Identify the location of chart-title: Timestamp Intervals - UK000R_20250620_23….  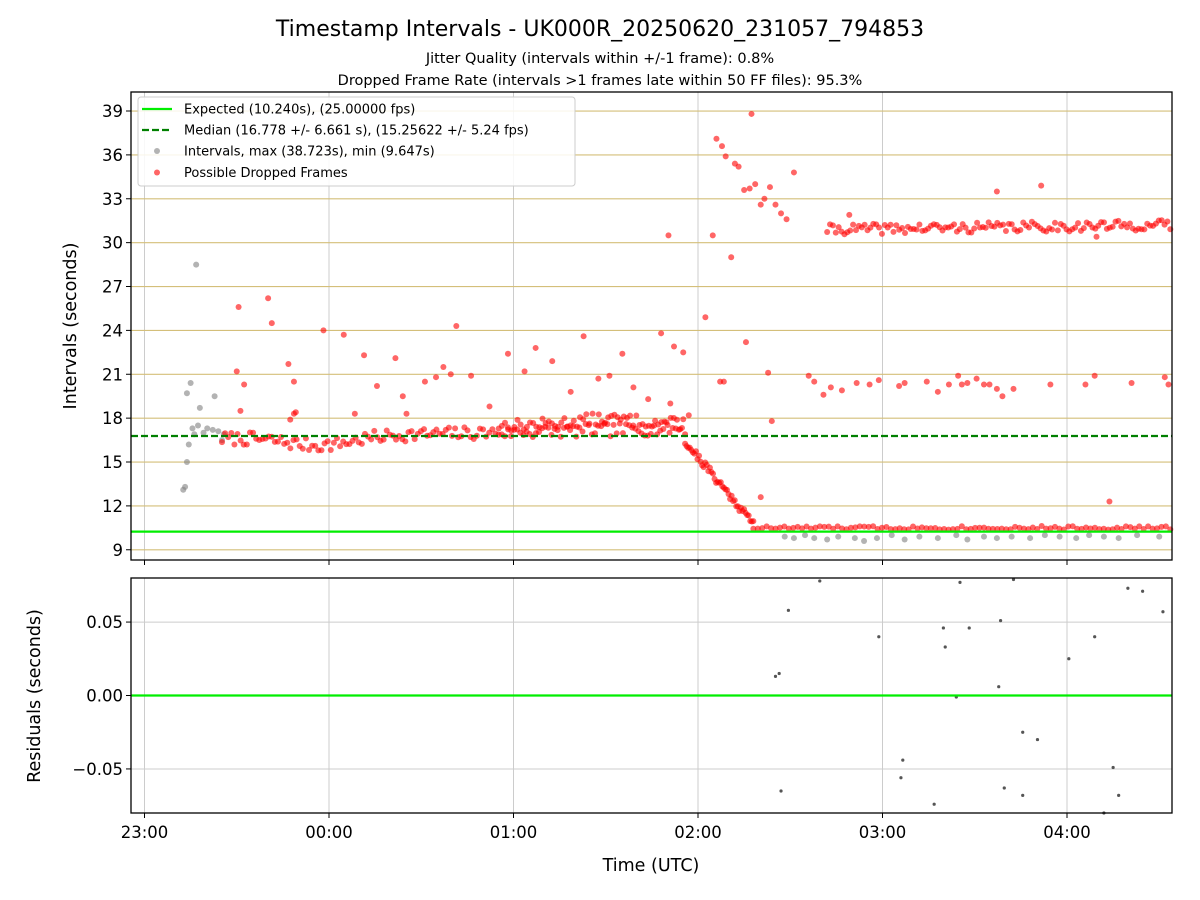
(599, 29).